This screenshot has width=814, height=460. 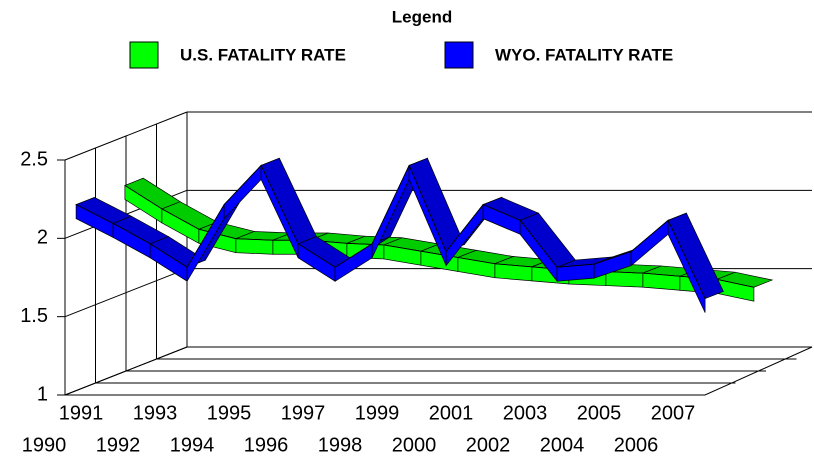 I want to click on x-tick-label: 1990, so click(x=44, y=445).